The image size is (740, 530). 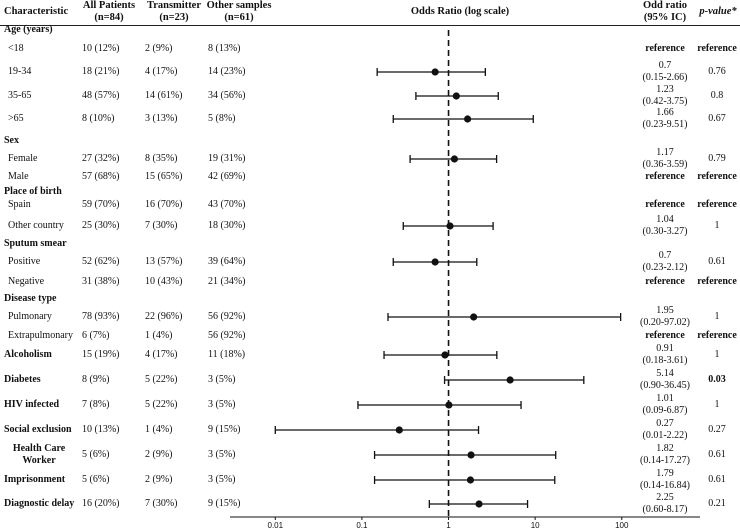 I want to click on header-odds-ratio-scale: Odds Ratio (log scale), so click(x=460, y=11).